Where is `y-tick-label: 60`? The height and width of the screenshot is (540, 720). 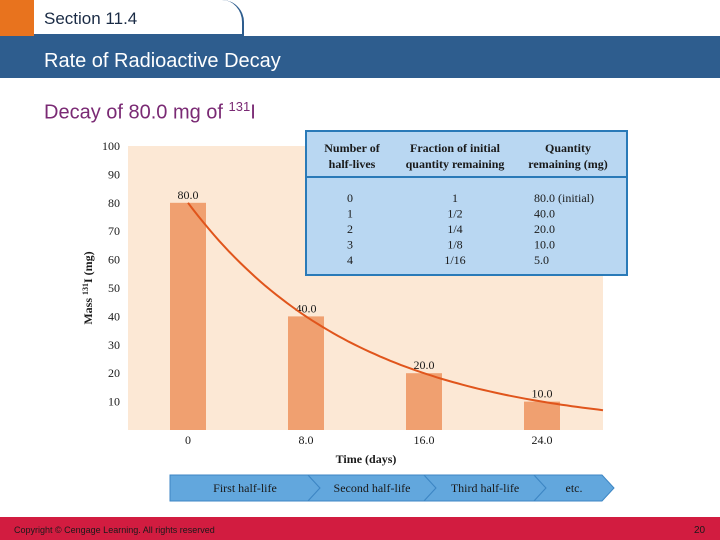 y-tick-label: 60 is located at coordinates (114, 260).